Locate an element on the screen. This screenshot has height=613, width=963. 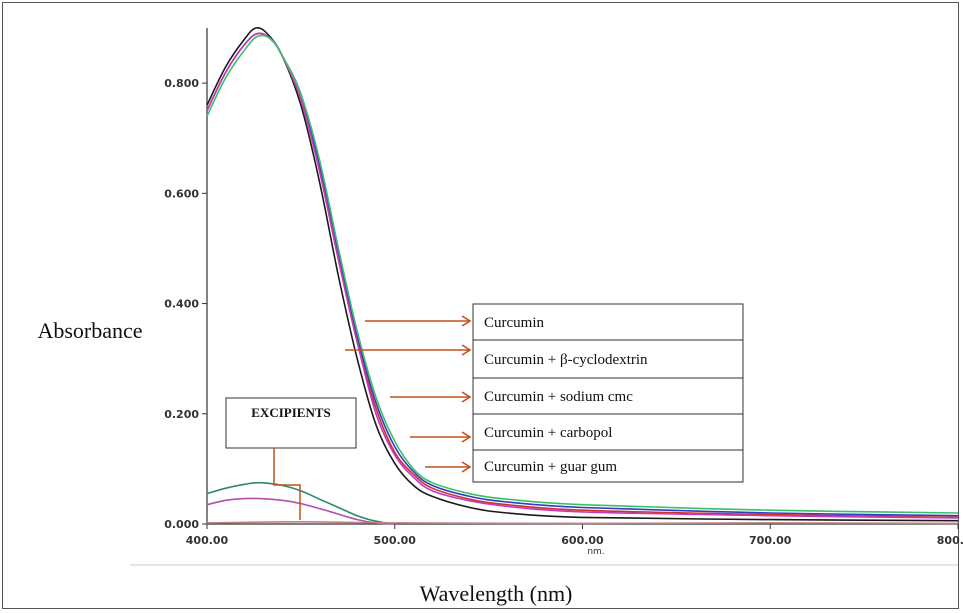
legend-label: Curcumin + guar gum is located at coordinates (550, 467).